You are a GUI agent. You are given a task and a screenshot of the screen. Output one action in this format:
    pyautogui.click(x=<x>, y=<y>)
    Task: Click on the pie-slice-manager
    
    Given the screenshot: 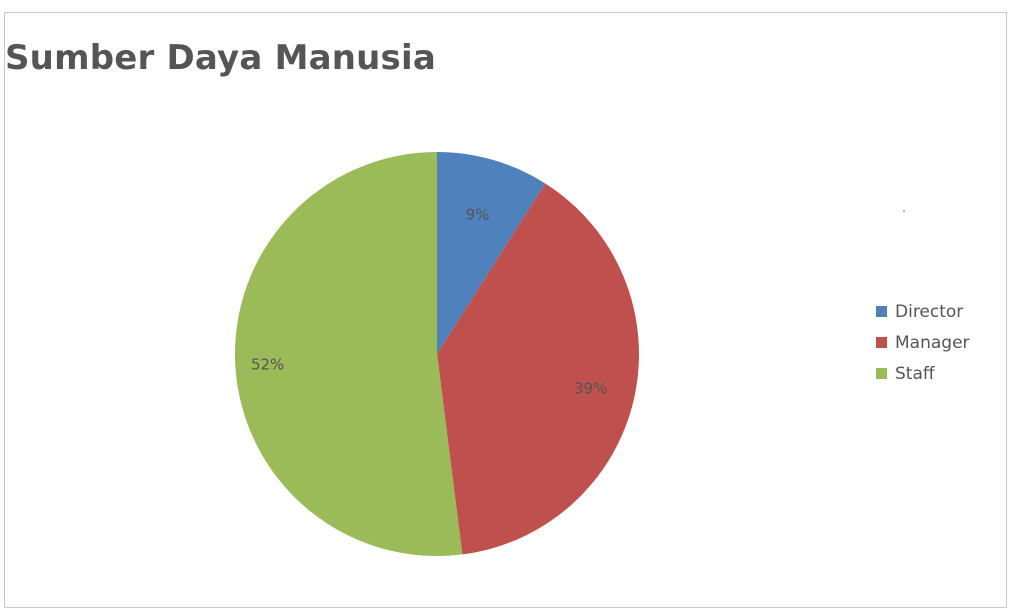 What is the action you would take?
    pyautogui.click(x=538, y=369)
    